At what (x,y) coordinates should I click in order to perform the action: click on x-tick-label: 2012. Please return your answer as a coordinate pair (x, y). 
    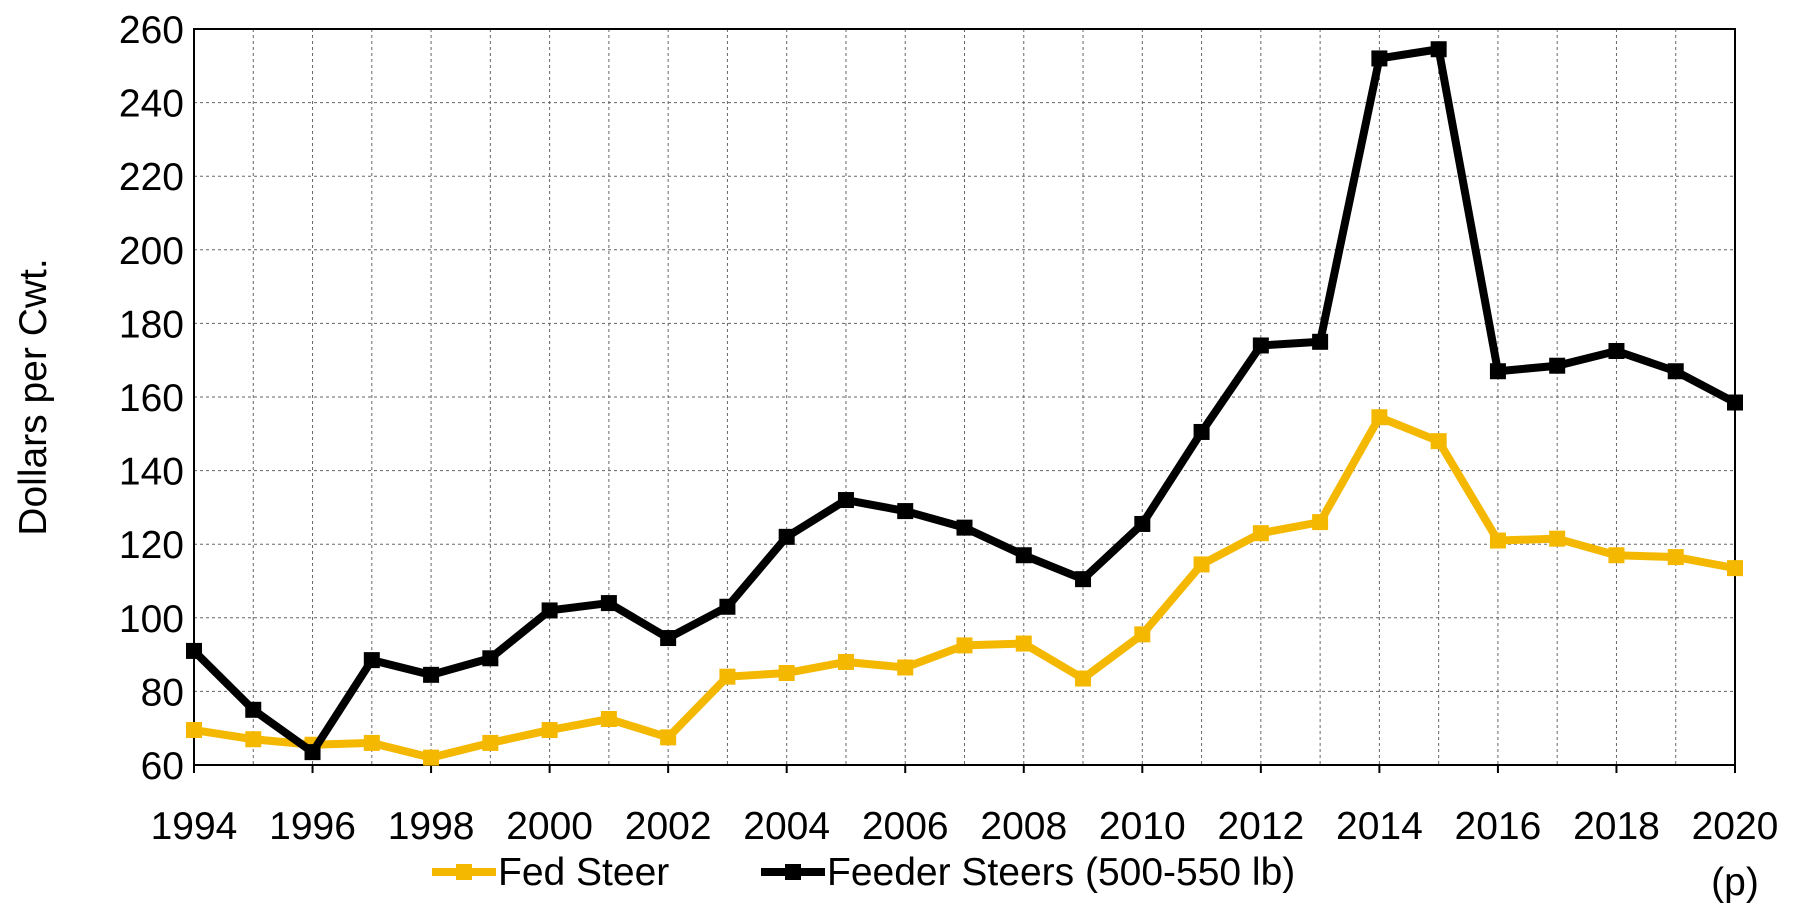
    Looking at the image, I should click on (1260, 826).